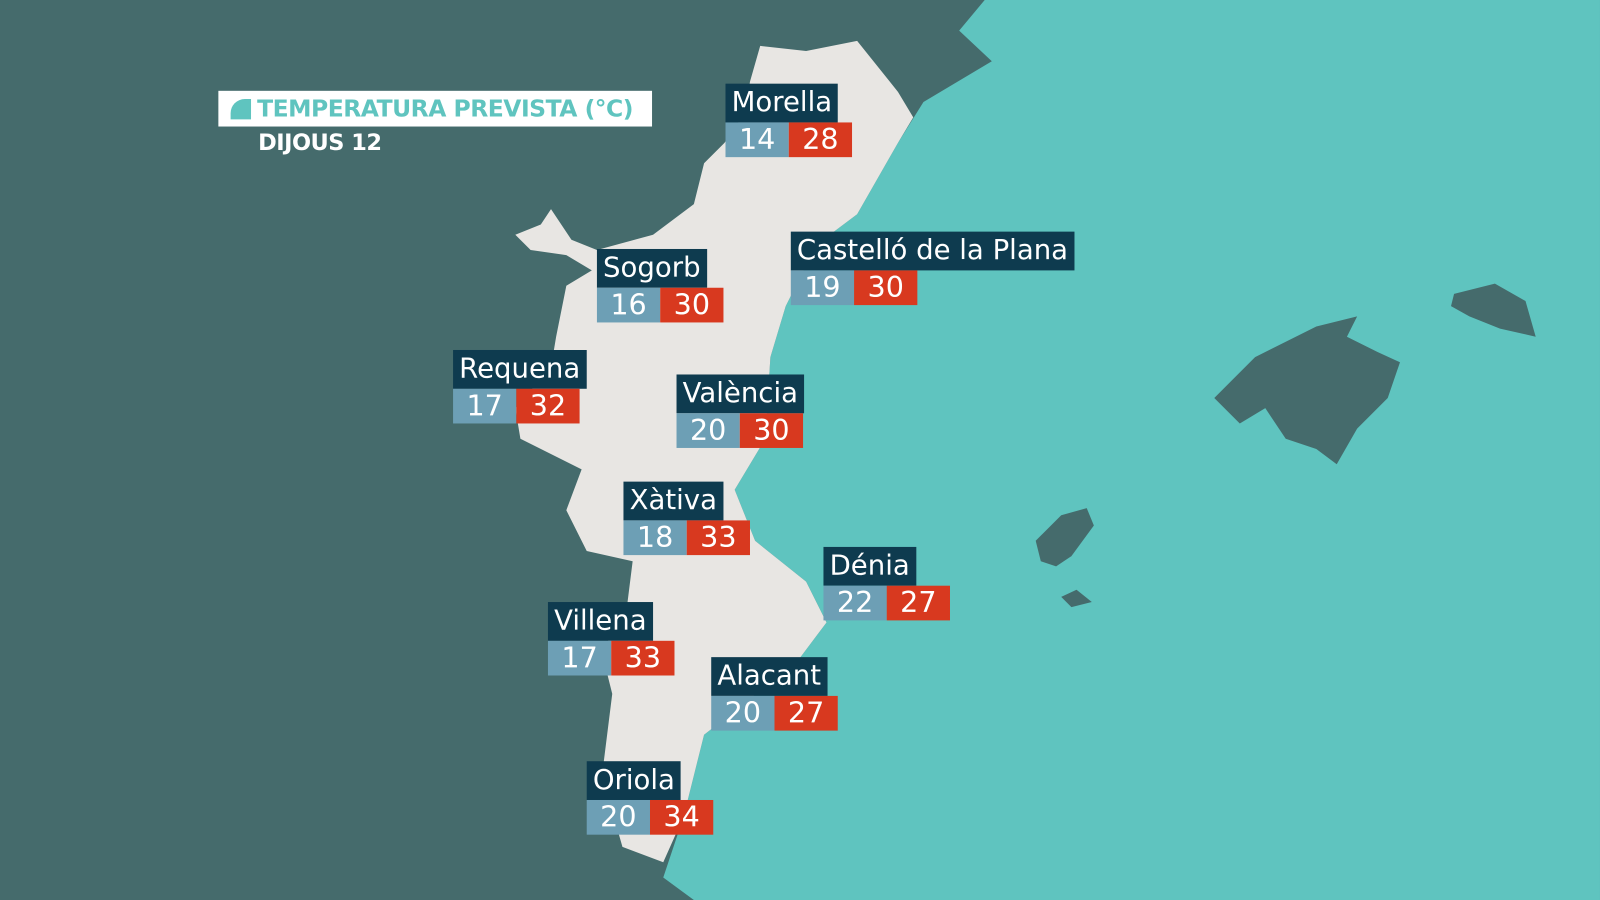  I want to click on city-name: Morella, so click(782, 103).